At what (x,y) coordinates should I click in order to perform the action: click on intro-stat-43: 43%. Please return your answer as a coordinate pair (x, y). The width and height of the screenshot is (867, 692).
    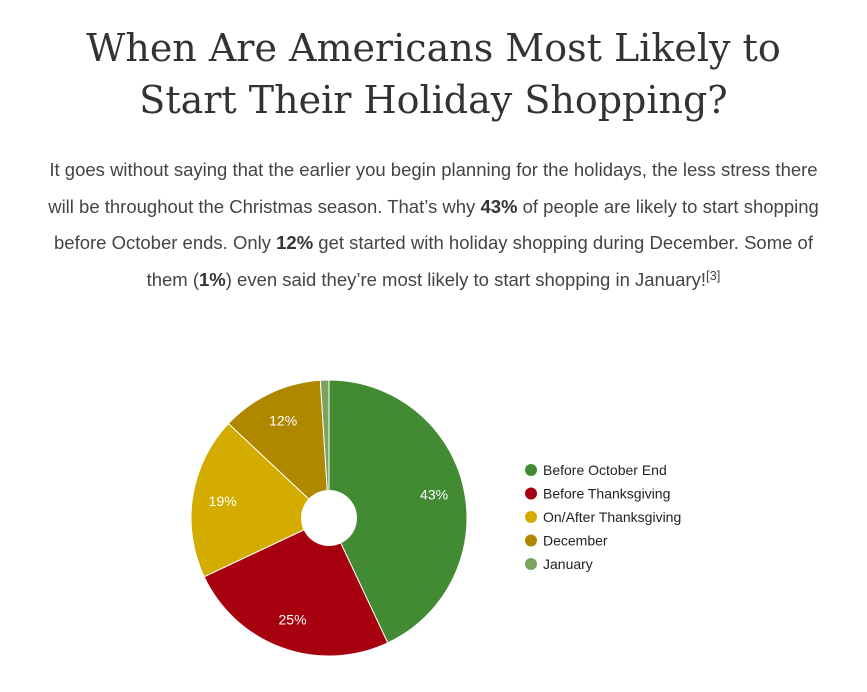
    Looking at the image, I should click on (499, 206).